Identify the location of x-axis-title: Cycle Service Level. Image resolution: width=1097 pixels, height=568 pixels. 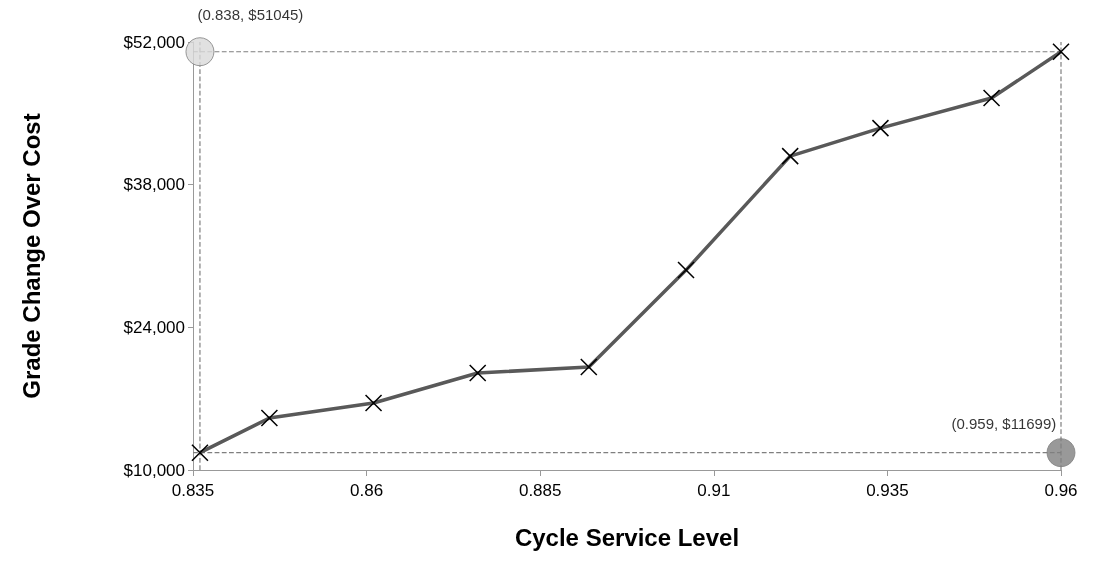
(627, 537).